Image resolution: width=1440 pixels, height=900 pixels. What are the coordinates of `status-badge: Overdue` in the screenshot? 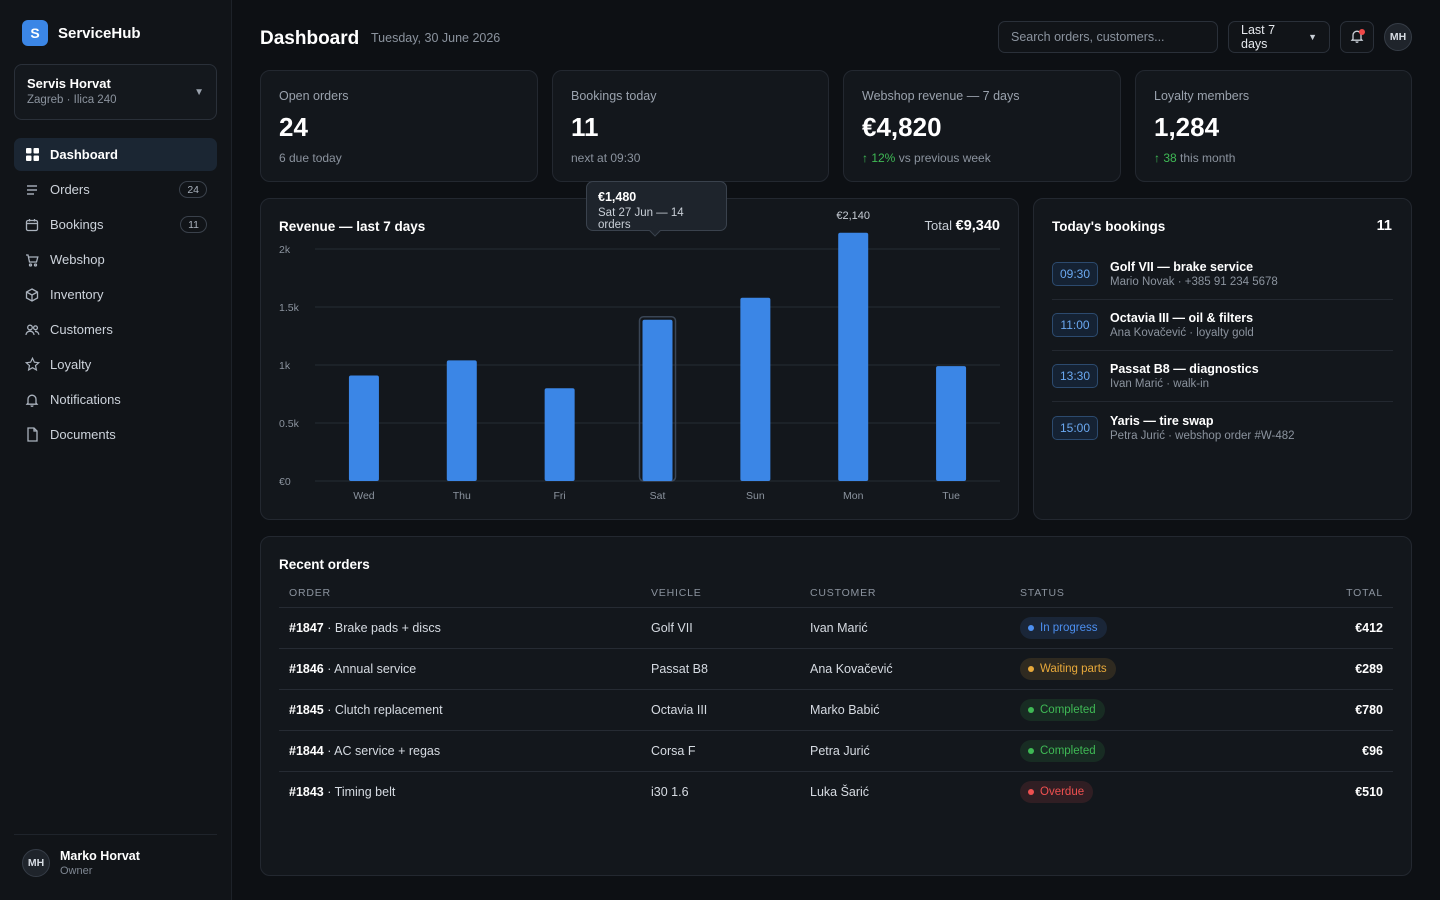 It's located at (1057, 791).